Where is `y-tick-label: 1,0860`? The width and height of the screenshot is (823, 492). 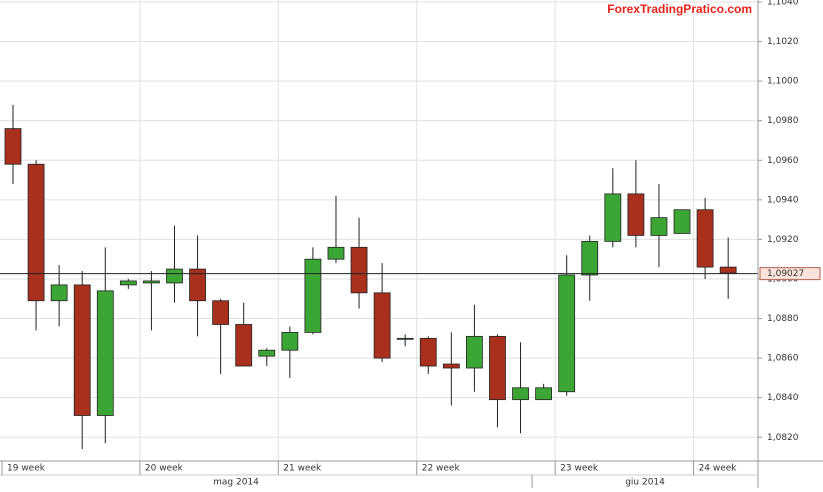 y-tick-label: 1,0860 is located at coordinates (783, 359).